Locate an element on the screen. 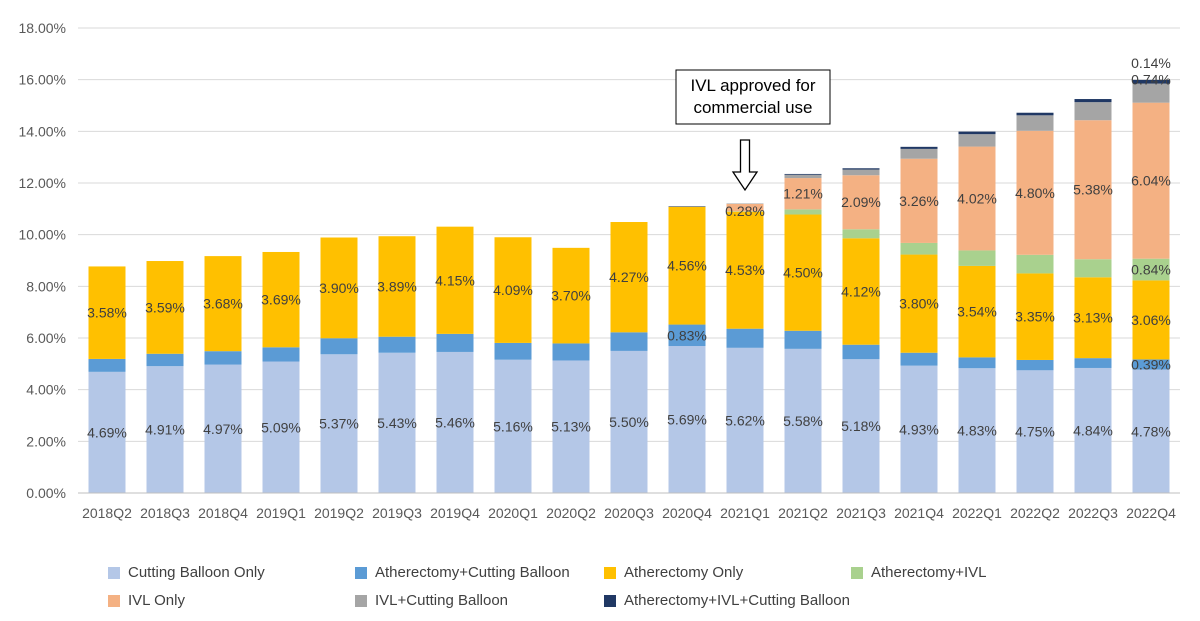 Image resolution: width=1200 pixels, height=621 pixels. data-label: 0.28% is located at coordinates (745, 211).